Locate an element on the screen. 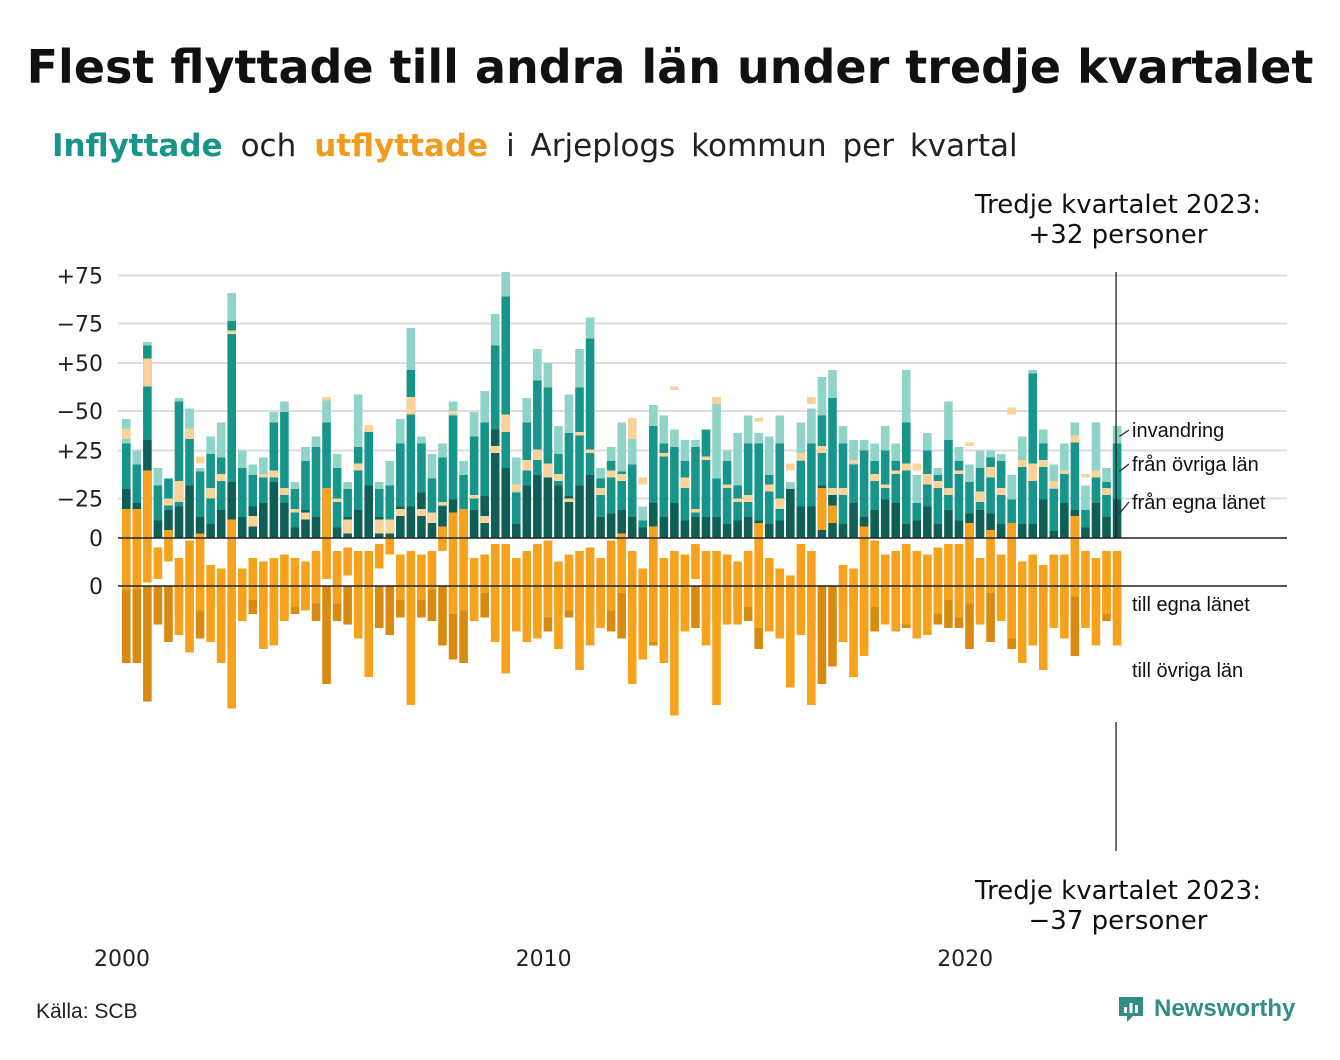 This screenshot has width=1340, height=1060. x-tick-label: 2020 is located at coordinates (965, 959).